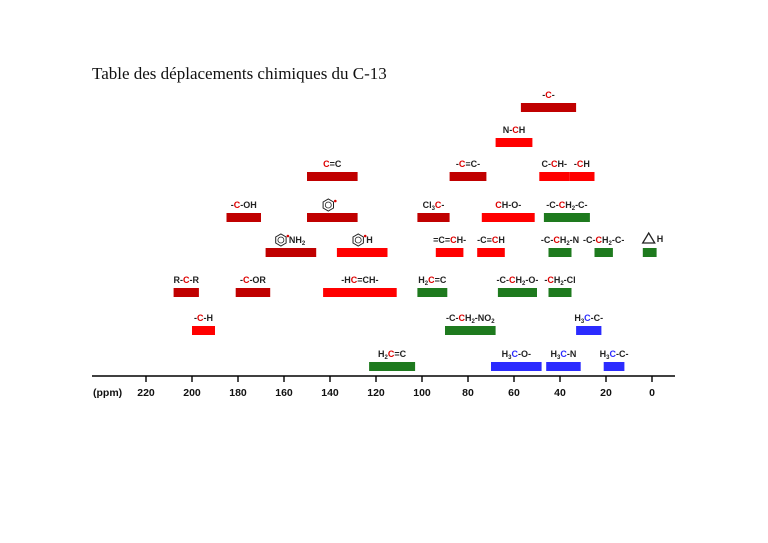  I want to click on group-label-text: R-C-R, so click(187, 280).